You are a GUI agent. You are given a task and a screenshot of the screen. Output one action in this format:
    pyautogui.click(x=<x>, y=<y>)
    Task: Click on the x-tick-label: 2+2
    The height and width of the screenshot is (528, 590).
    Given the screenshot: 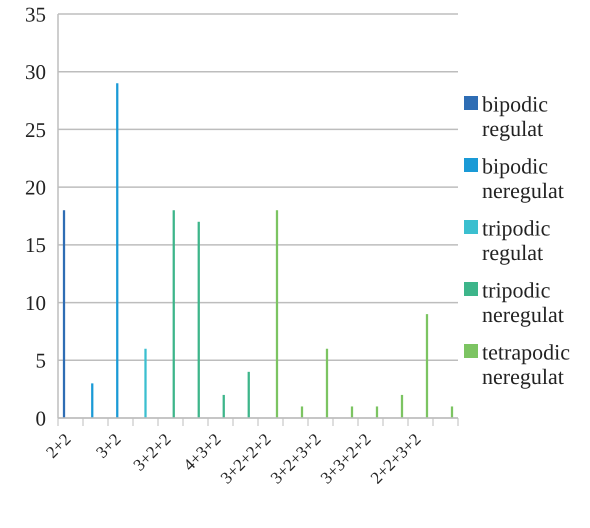 What is the action you would take?
    pyautogui.click(x=58, y=446)
    